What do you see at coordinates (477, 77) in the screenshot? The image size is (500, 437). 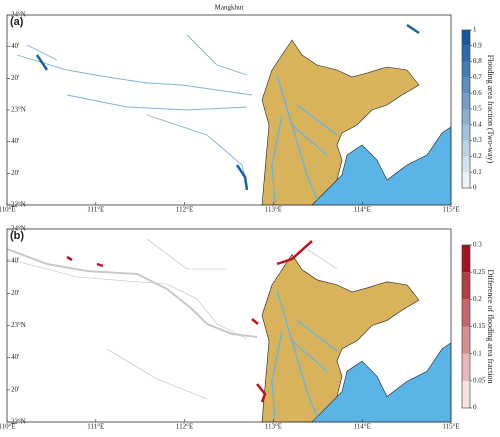 I see `colorbar-tick-label: 0.7` at bounding box center [477, 77].